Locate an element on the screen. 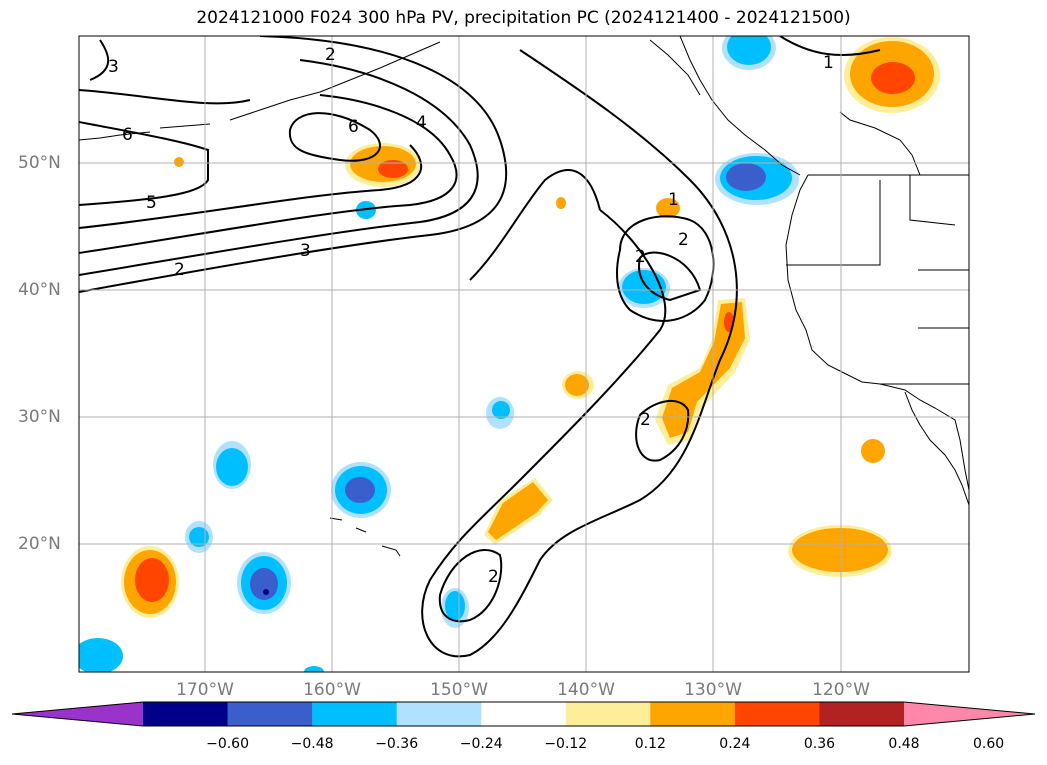 Image resolution: width=1047 pixels, height=765 pixels. colorbar is located at coordinates (523, 714).